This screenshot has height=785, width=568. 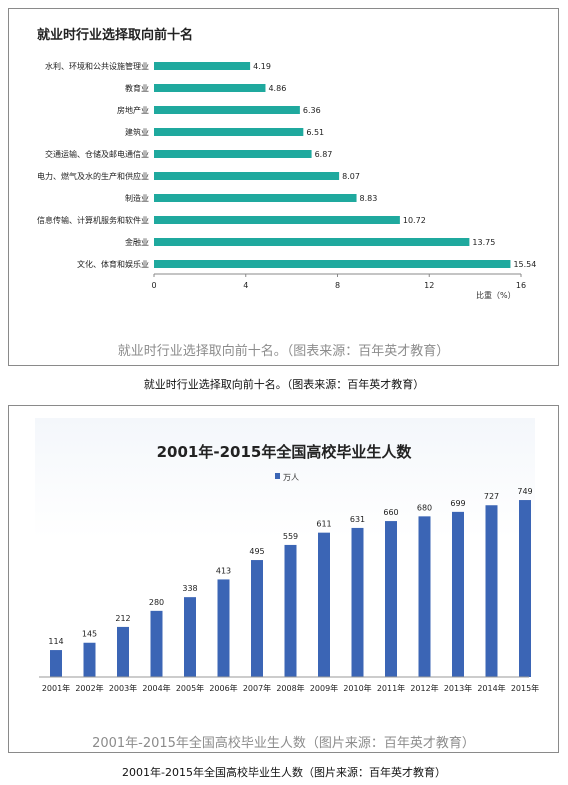 I want to click on chart2-category-label: 2012年, so click(x=424, y=688).